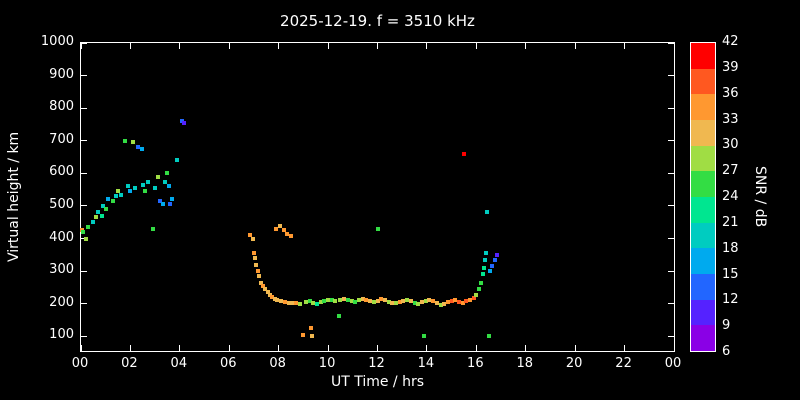 This screenshot has width=800, height=400. I want to click on colorbar-tick-label: 33, so click(730, 119).